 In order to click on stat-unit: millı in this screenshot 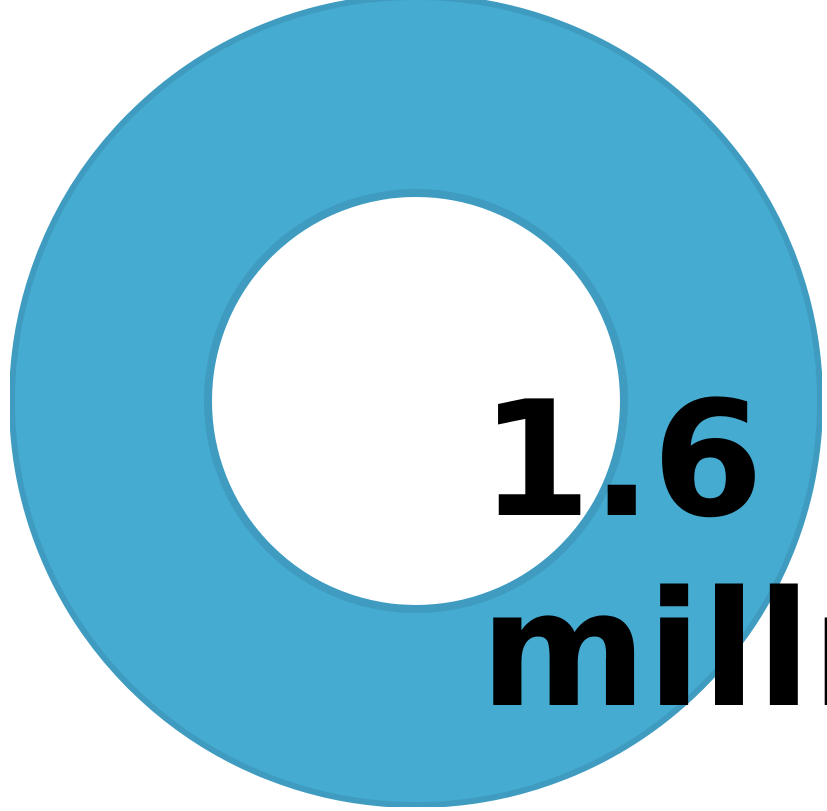, I will do `click(653, 649)`.